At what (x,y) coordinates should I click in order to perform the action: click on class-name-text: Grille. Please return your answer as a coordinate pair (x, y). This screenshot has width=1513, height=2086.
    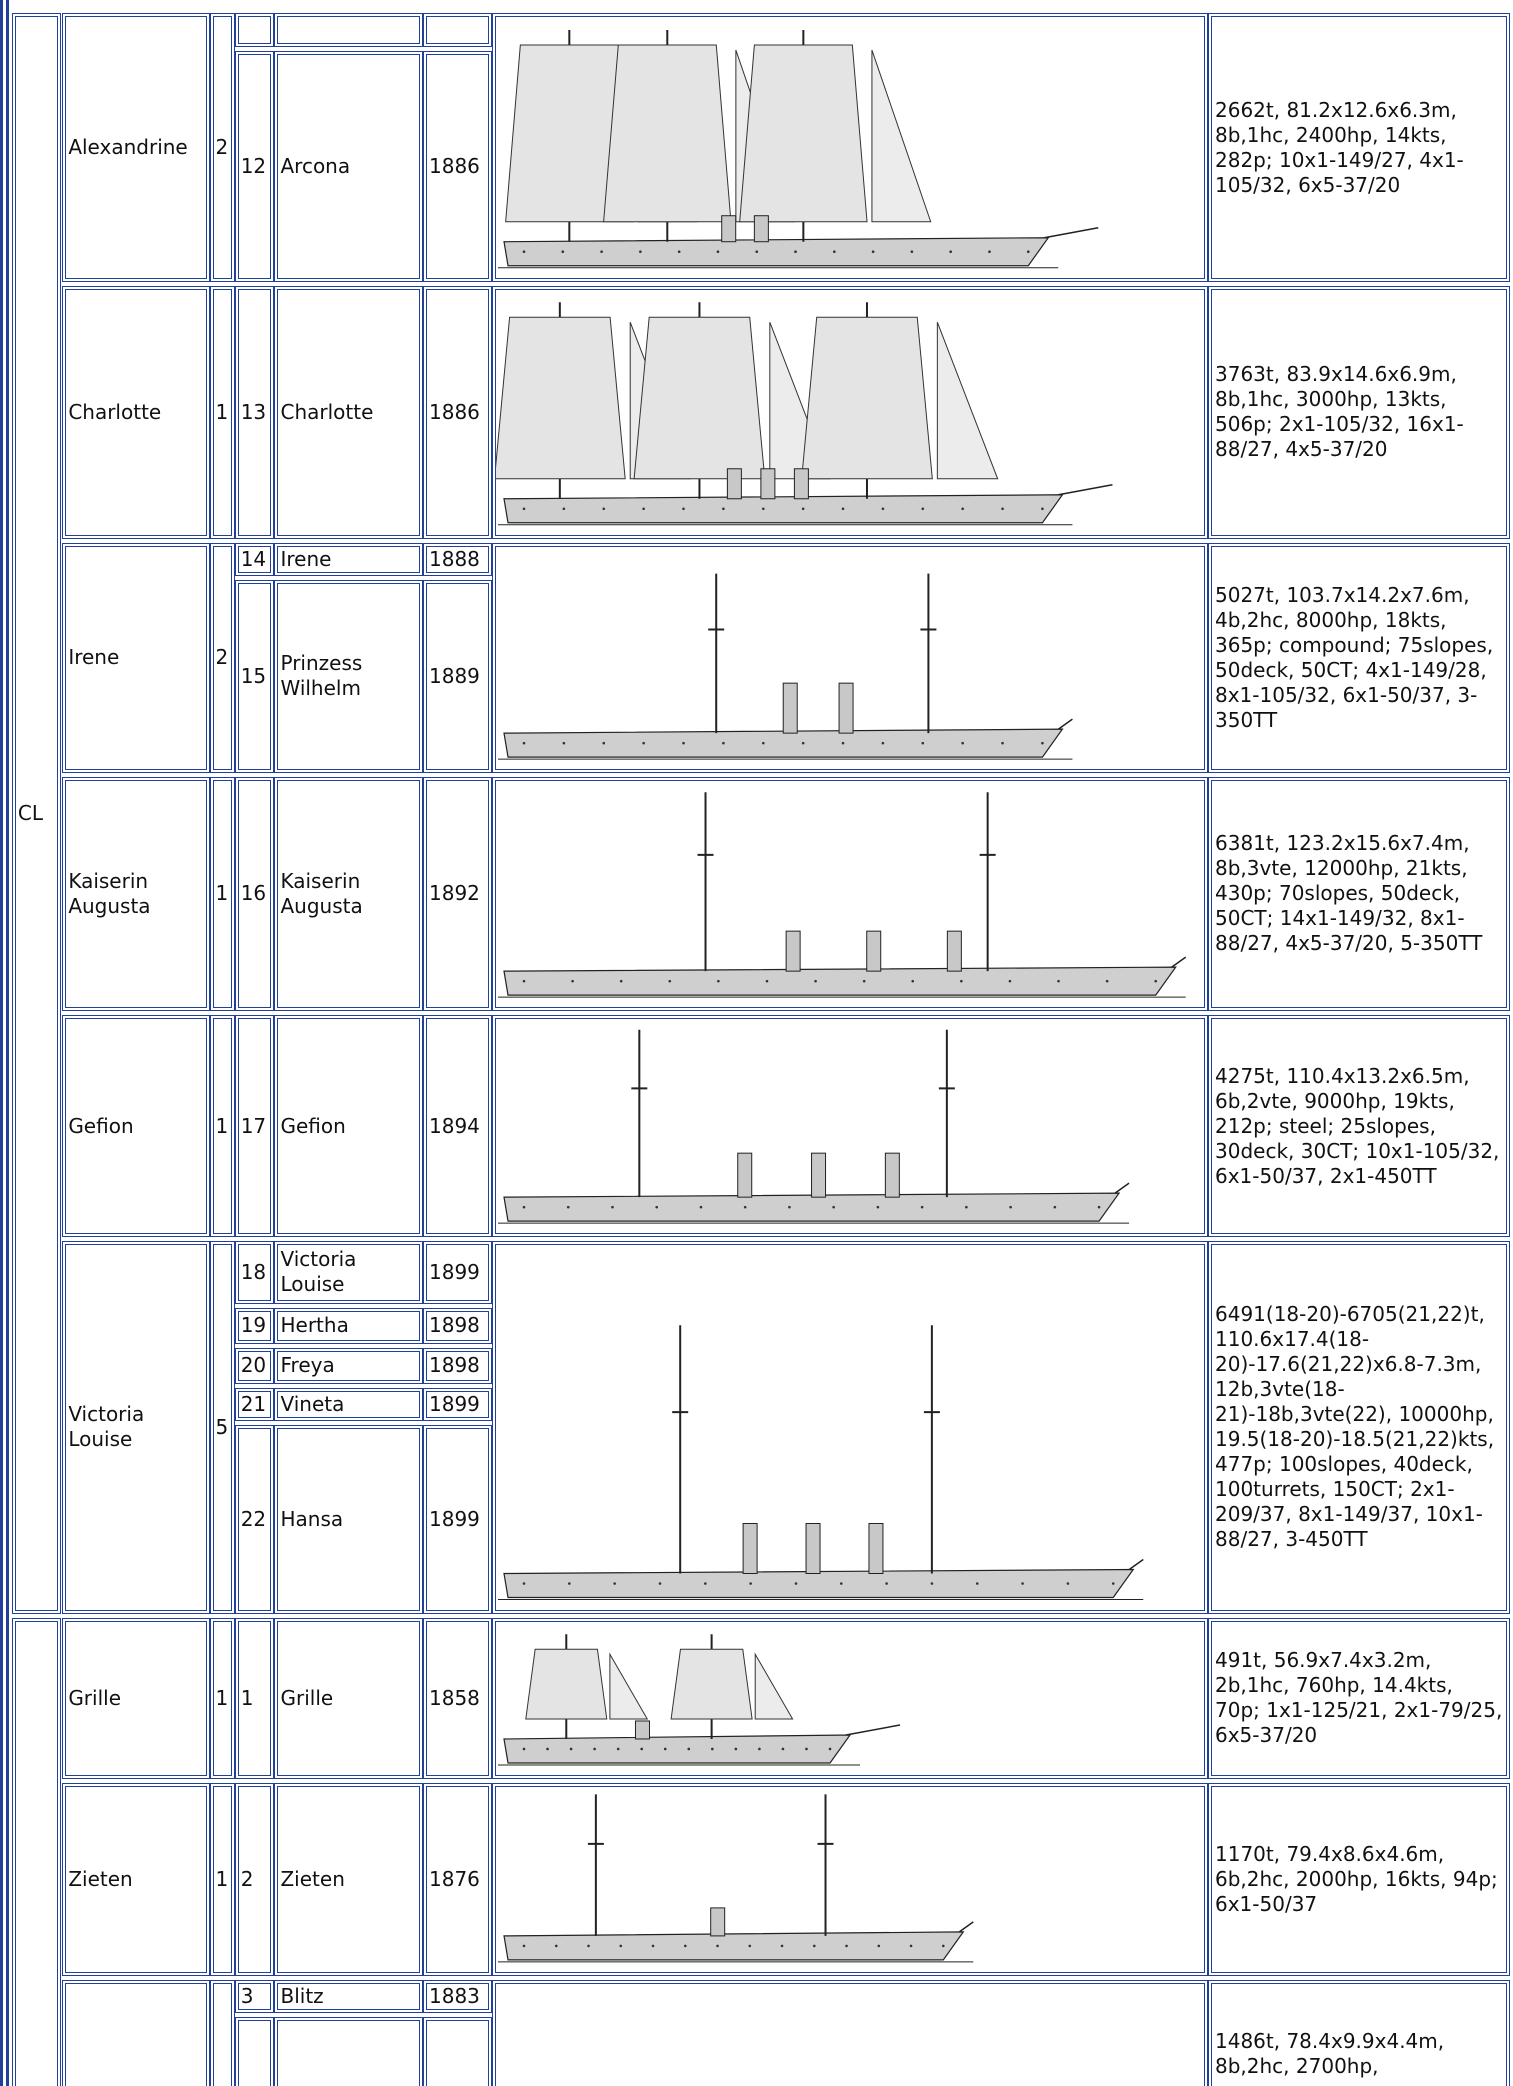
    Looking at the image, I should click on (95, 1697).